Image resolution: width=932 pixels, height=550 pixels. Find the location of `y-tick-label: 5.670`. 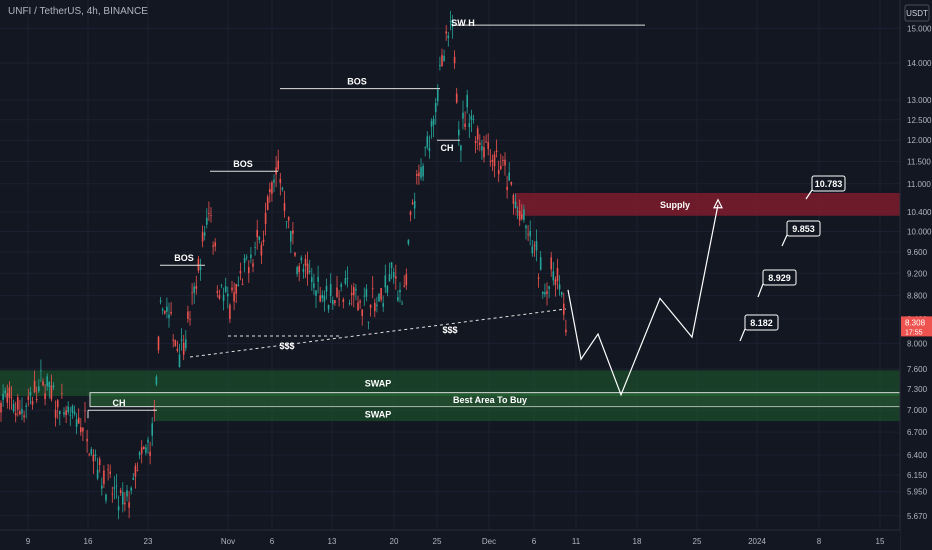

y-tick-label: 5.670 is located at coordinates (917, 516).